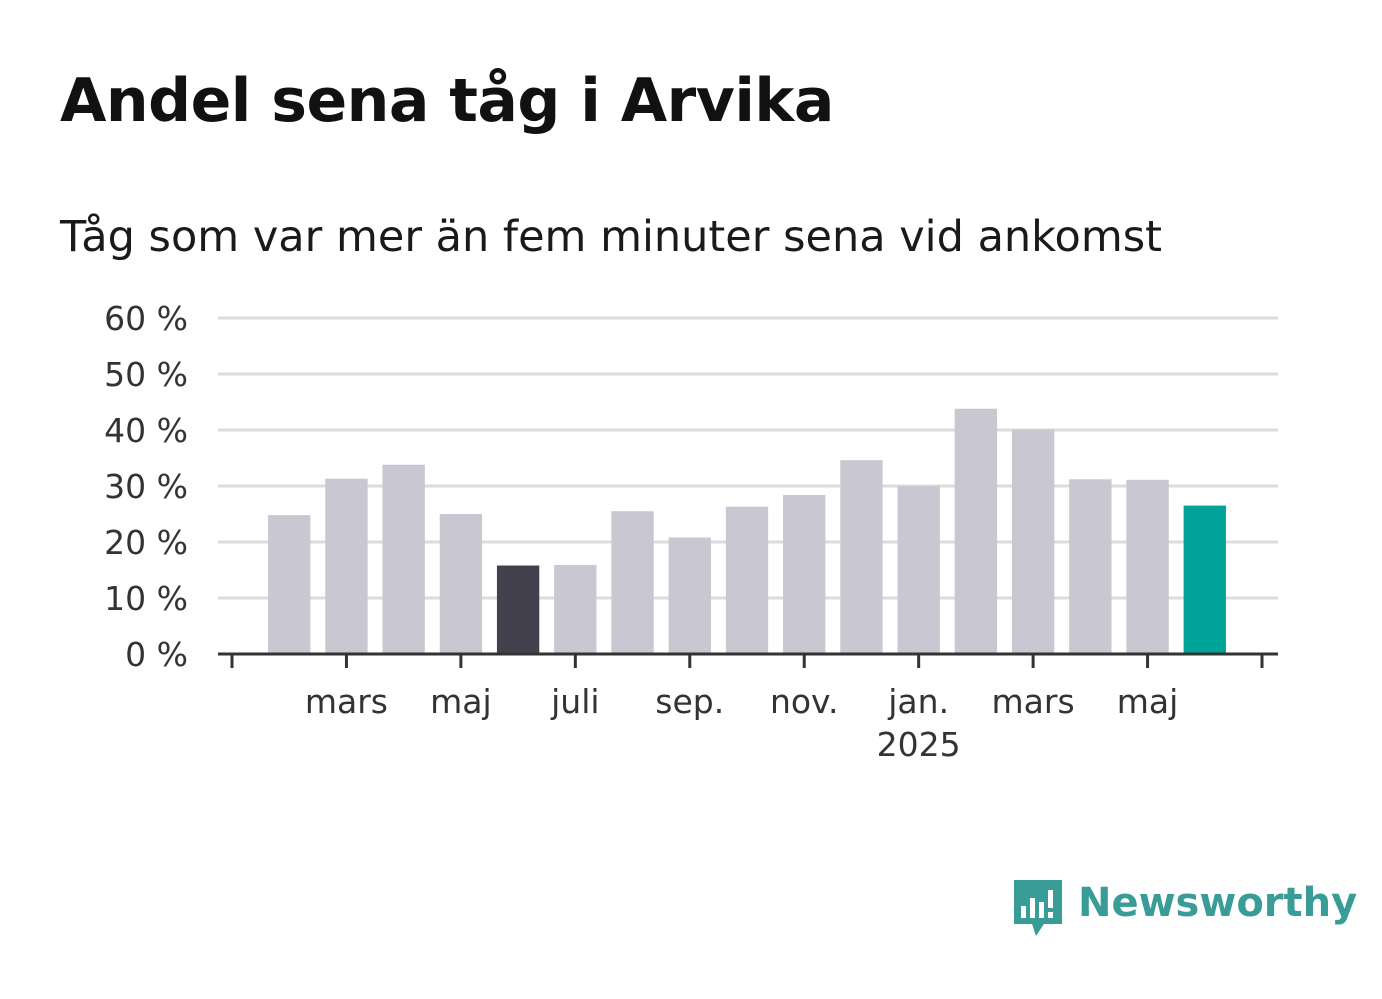  Describe the element at coordinates (146, 542) in the screenshot. I see `y-tick-label: 20 %` at that location.